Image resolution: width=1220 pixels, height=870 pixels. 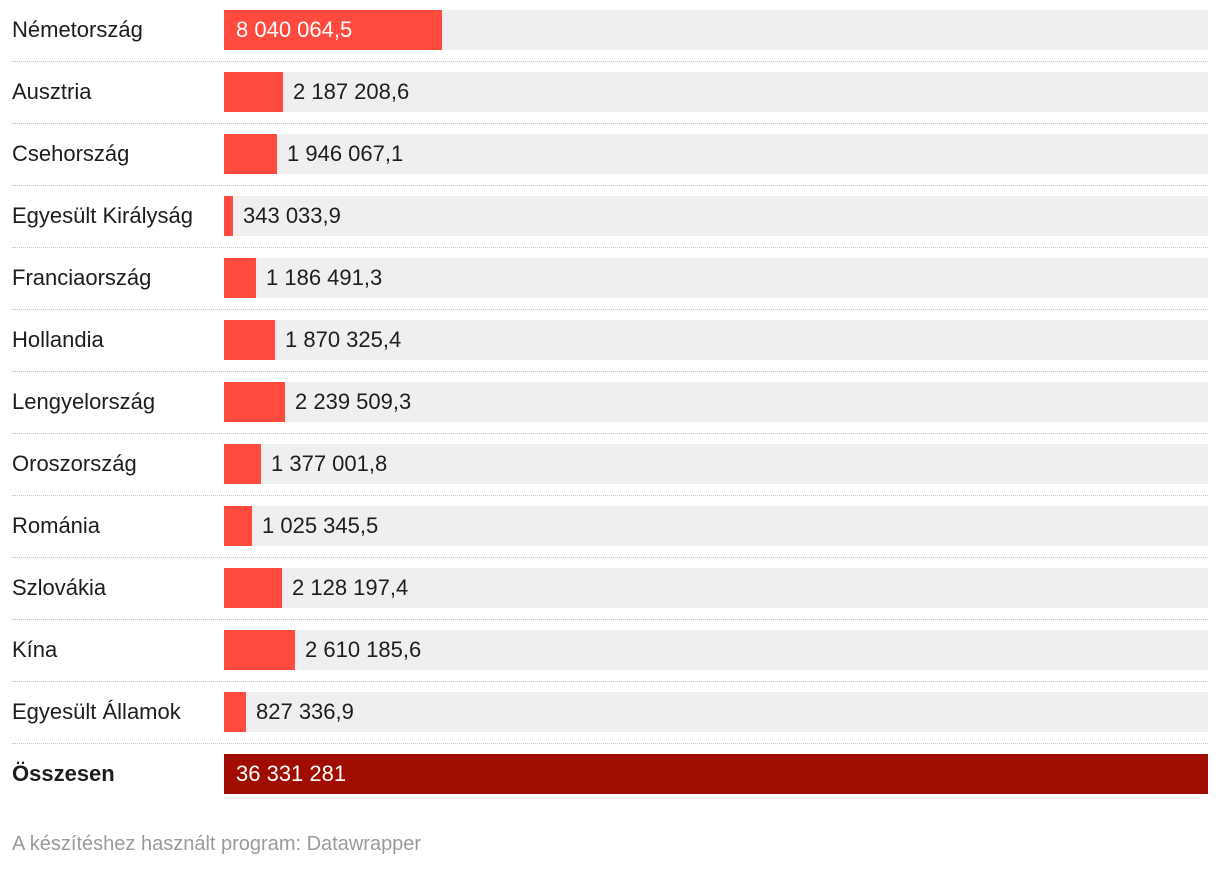 What do you see at coordinates (292, 215) in the screenshot?
I see `value-label: 343 033,9` at bounding box center [292, 215].